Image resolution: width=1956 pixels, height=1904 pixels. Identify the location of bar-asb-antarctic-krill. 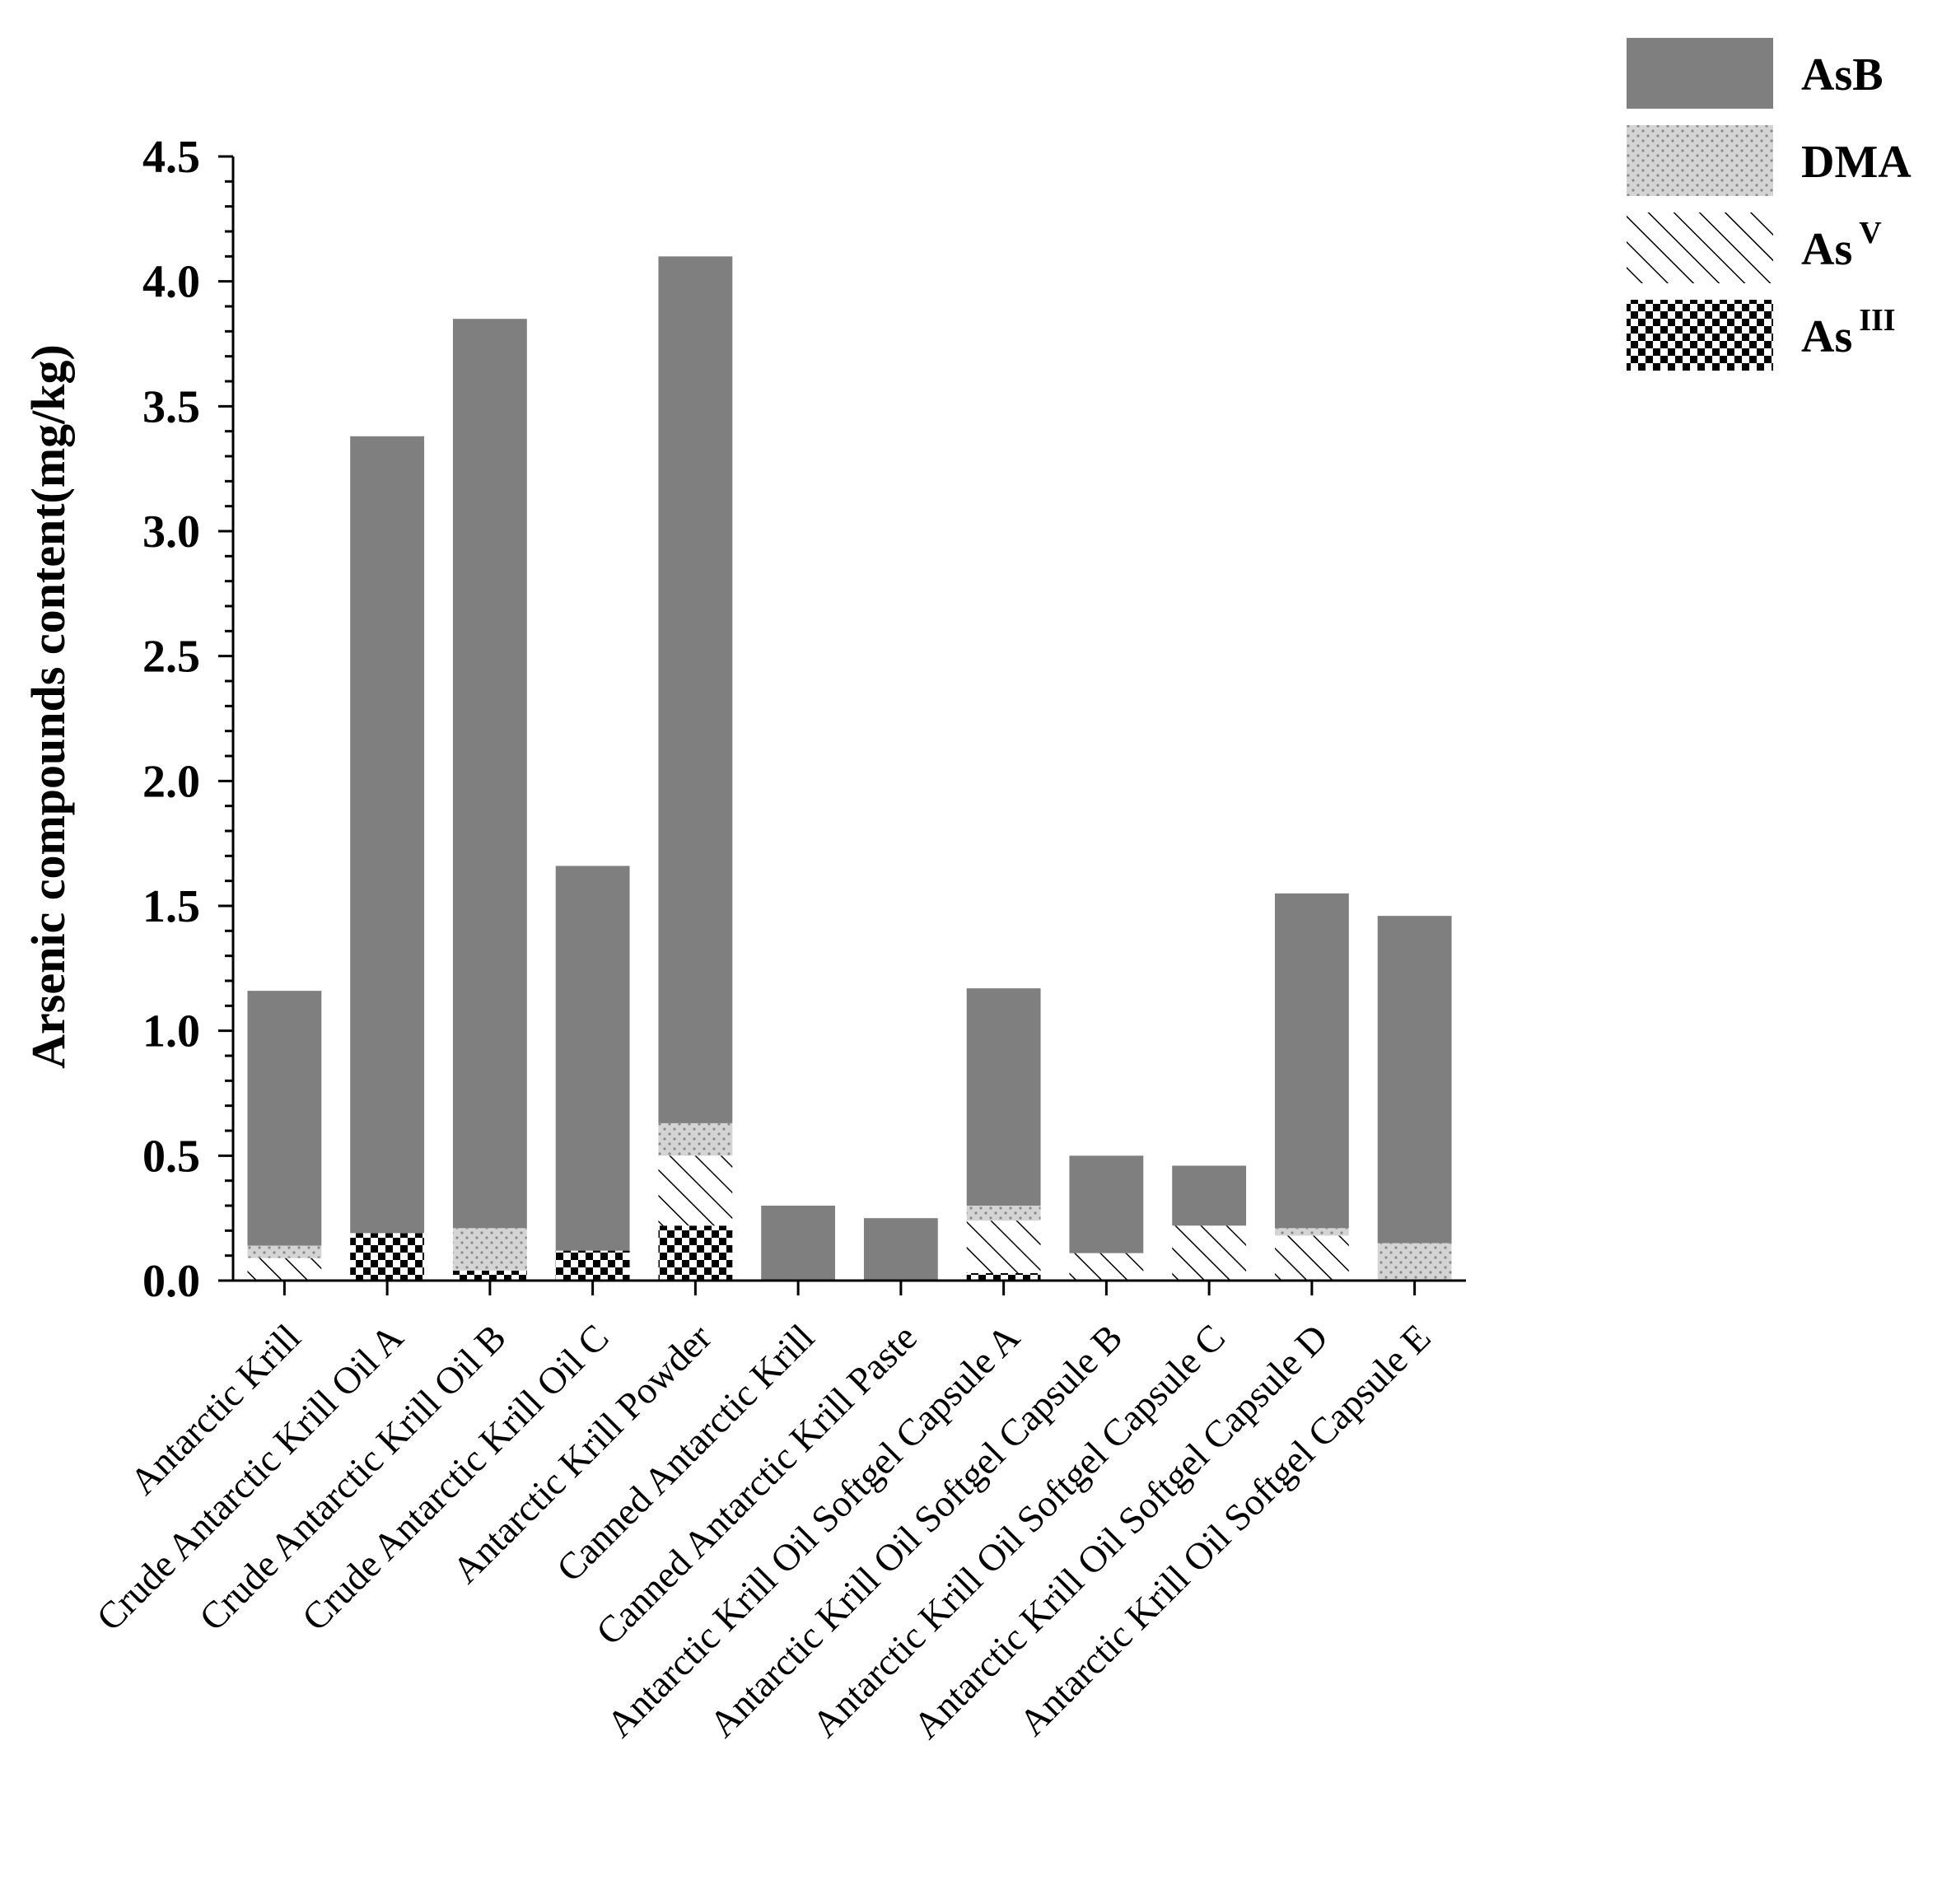
(284, 1118).